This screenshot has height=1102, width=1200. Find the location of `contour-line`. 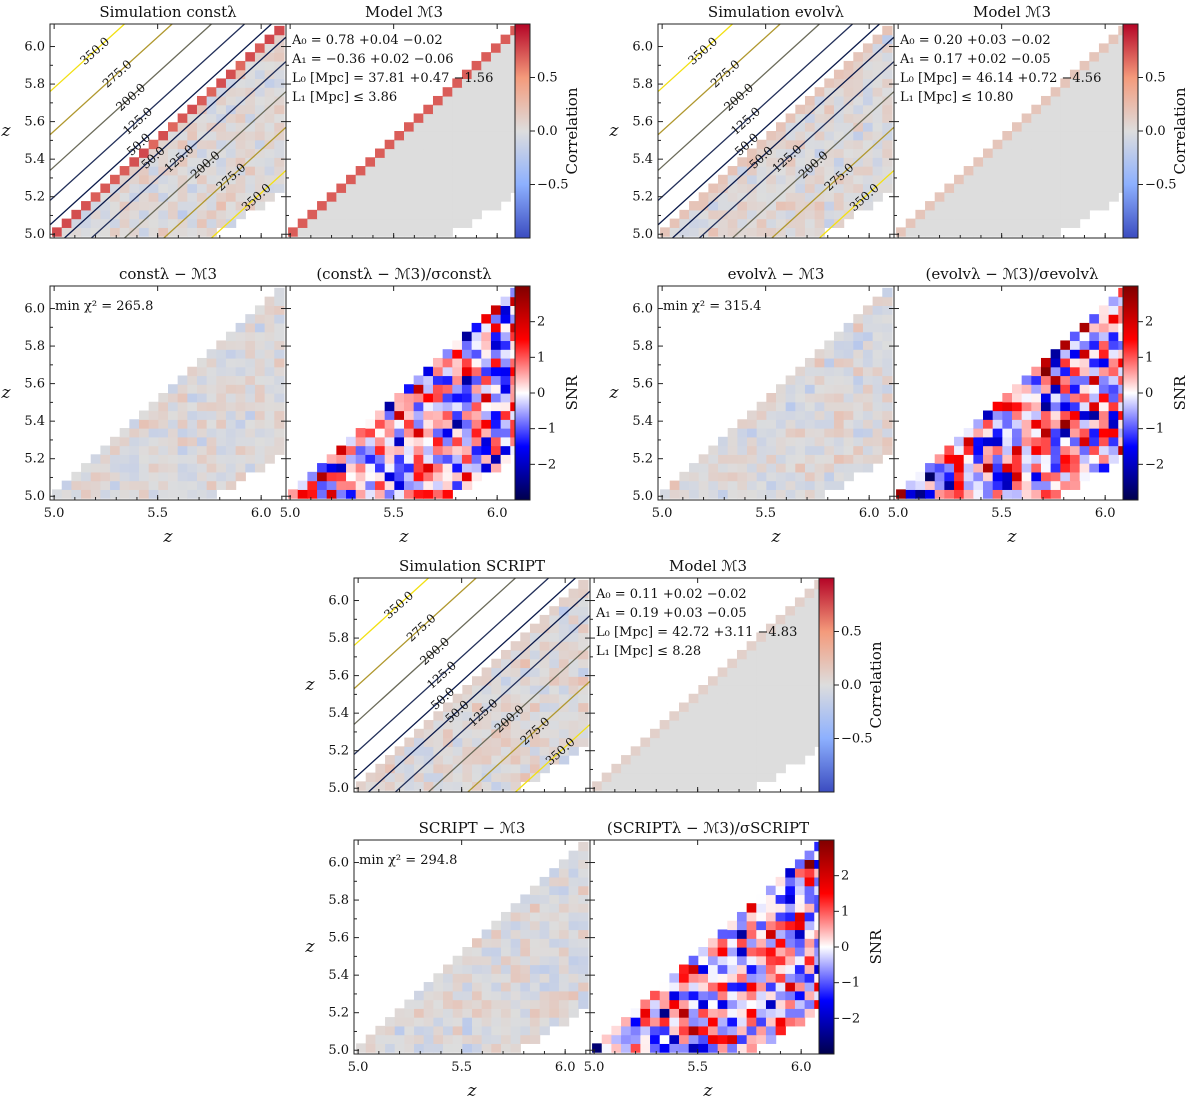

contour-line is located at coordinates (738, 97).